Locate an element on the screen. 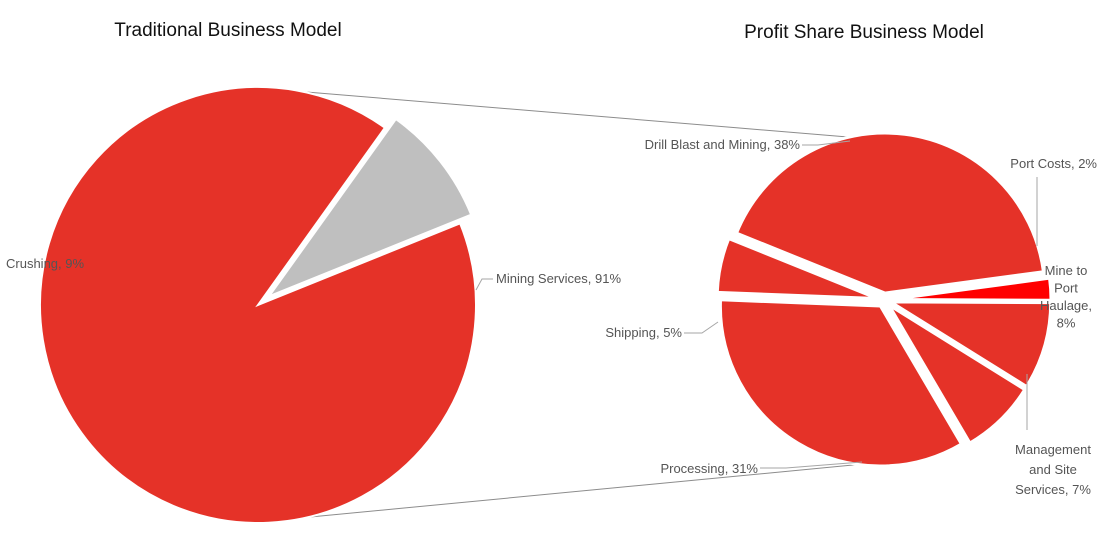  leader-shipping is located at coordinates (701, 327).